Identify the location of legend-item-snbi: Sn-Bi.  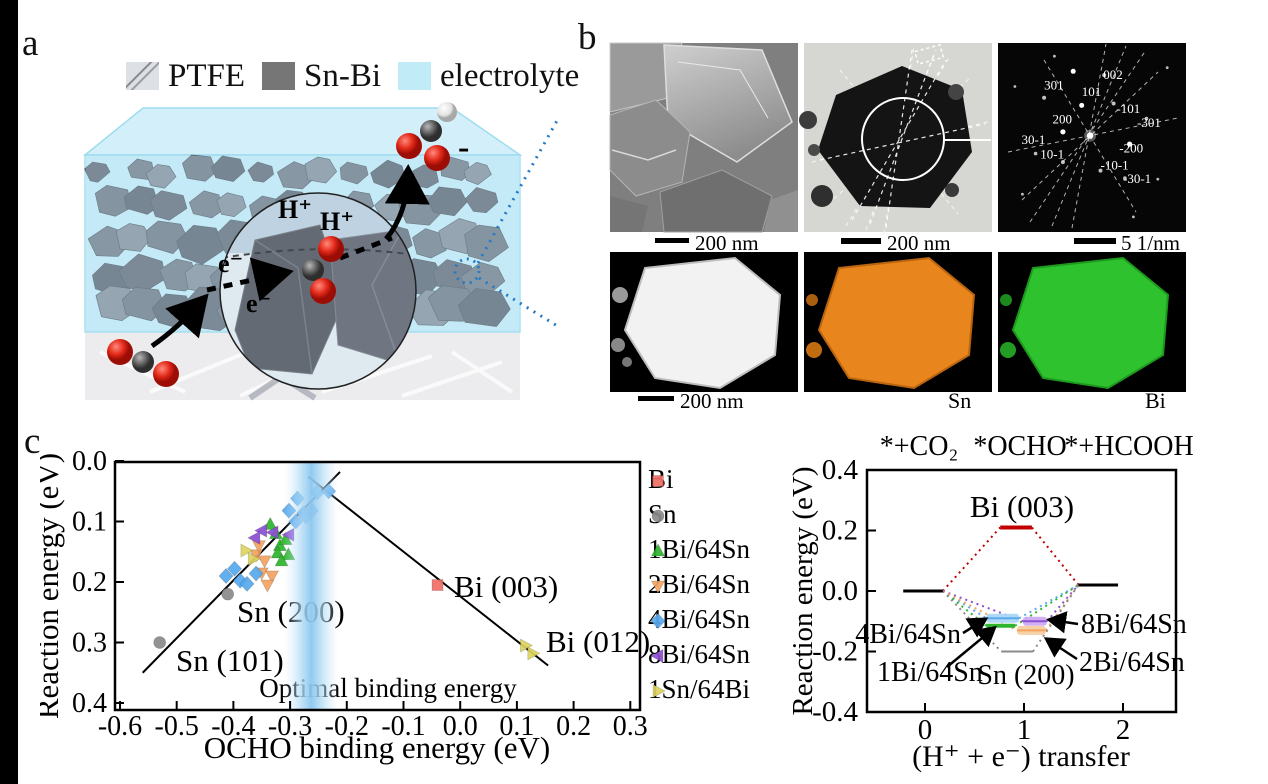
(322, 76).